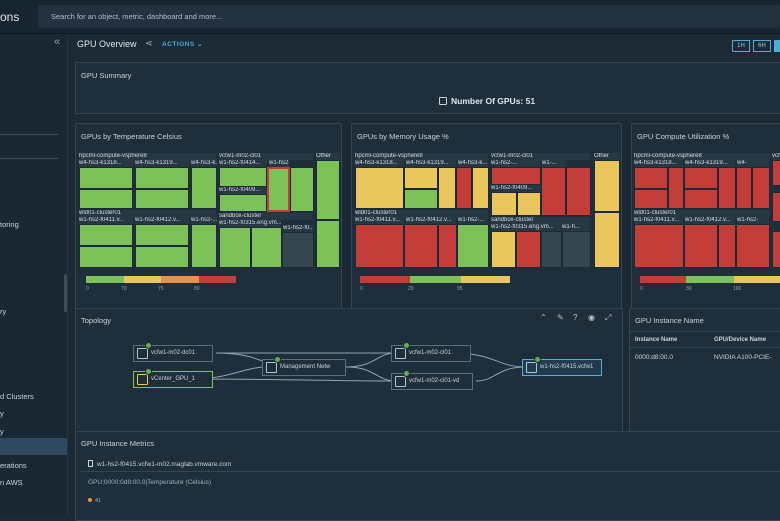  Describe the element at coordinates (107, 44) in the screenshot. I see `page-title: GPU Overview` at that location.